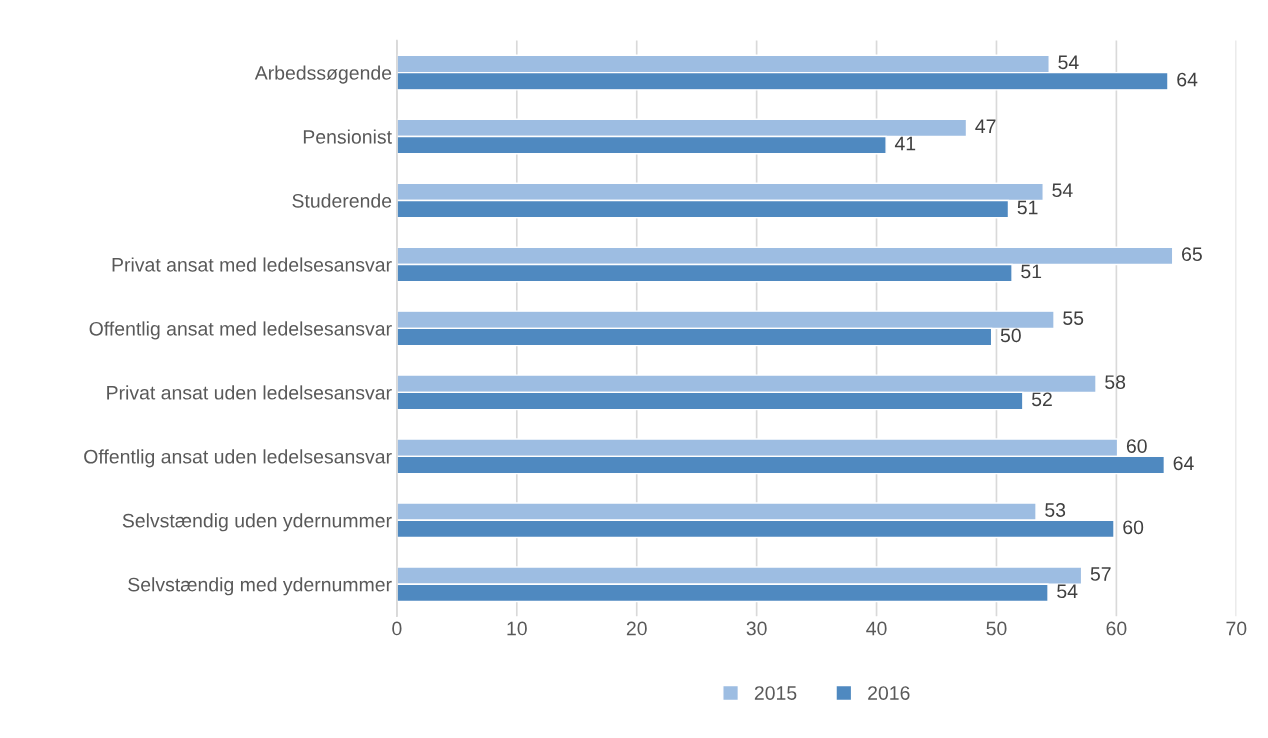  What do you see at coordinates (1041, 399) in the screenshot?
I see `data-label: 52` at bounding box center [1041, 399].